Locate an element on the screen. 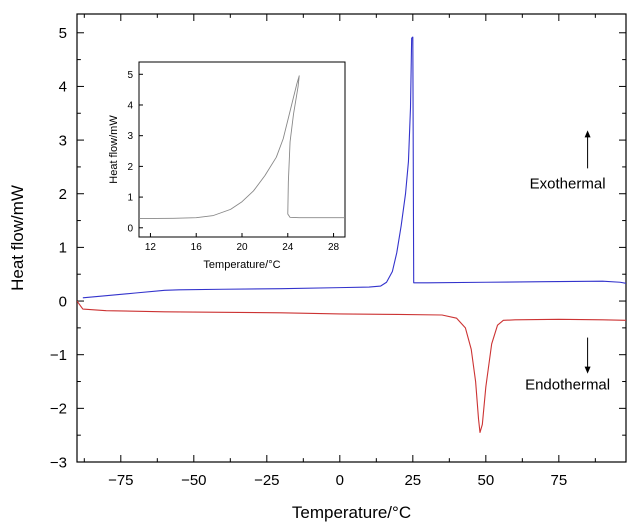 The height and width of the screenshot is (526, 627). main-xtick-label: −25 is located at coordinates (266, 480).